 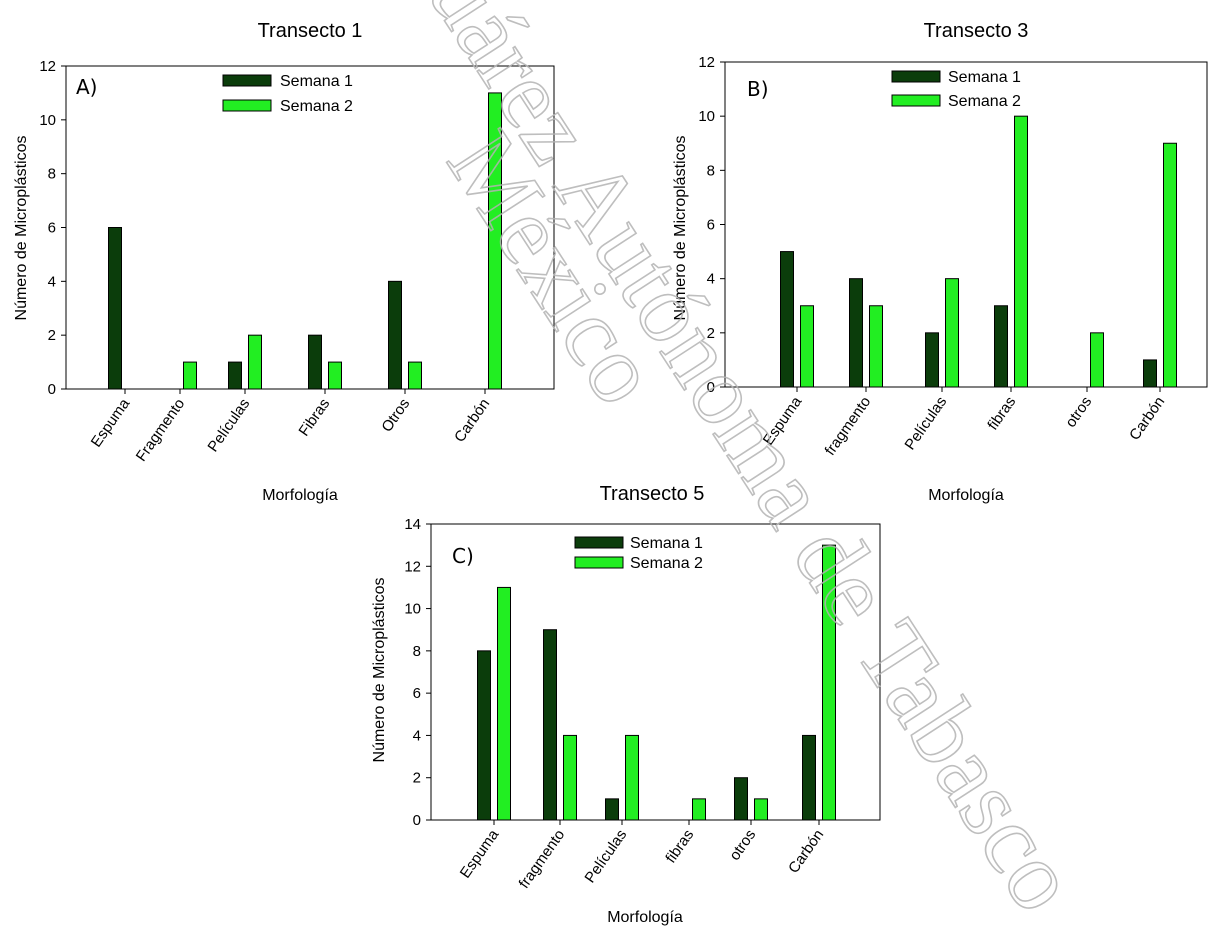 What do you see at coordinates (463, 556) in the screenshot?
I see `panel-label: C)` at bounding box center [463, 556].